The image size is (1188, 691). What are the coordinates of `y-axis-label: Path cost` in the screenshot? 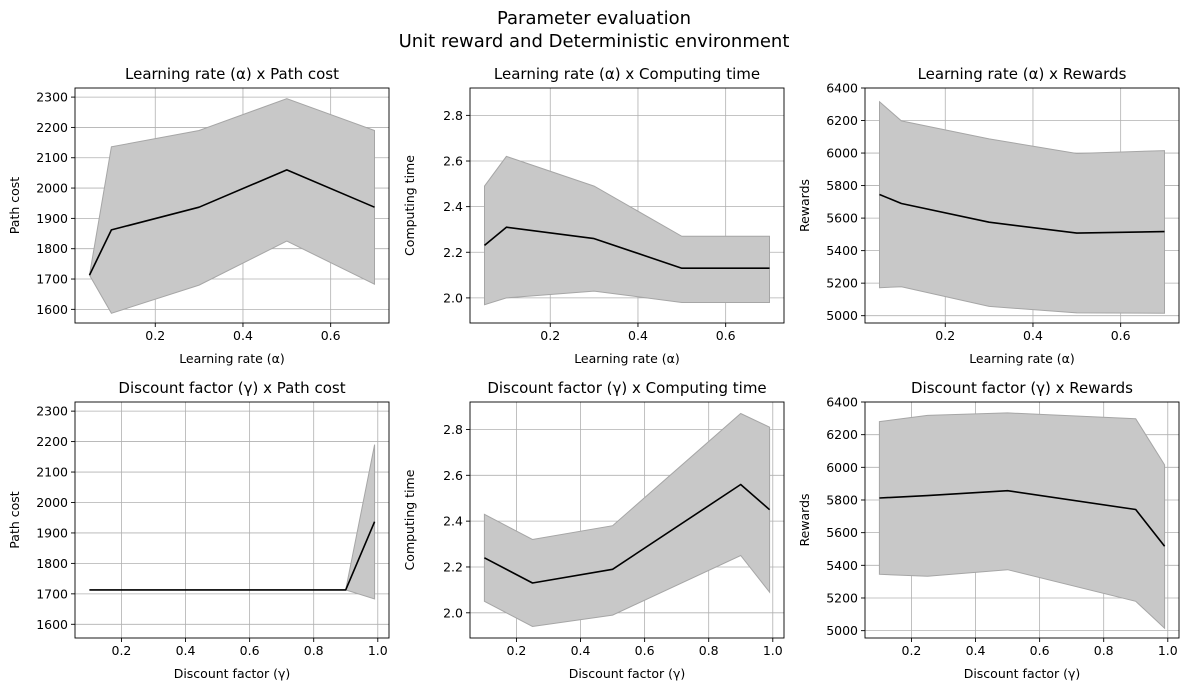 It's located at (14, 519).